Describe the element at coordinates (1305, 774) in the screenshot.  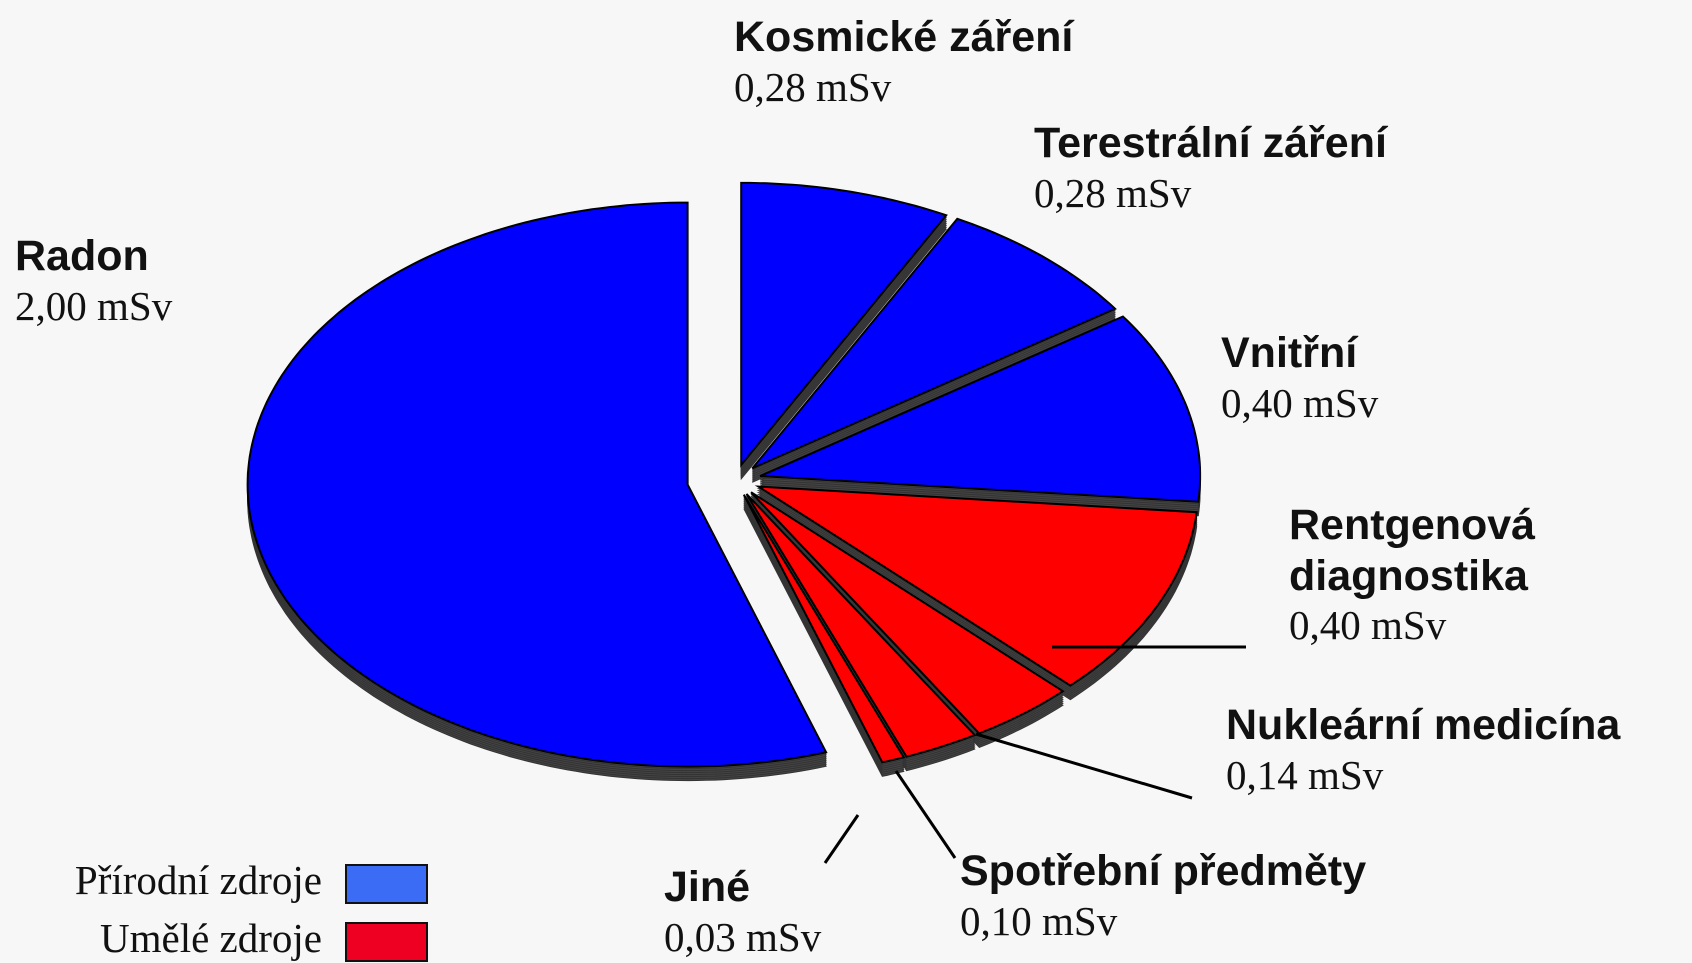
I see `value-label: 0,14 mSv` at that location.